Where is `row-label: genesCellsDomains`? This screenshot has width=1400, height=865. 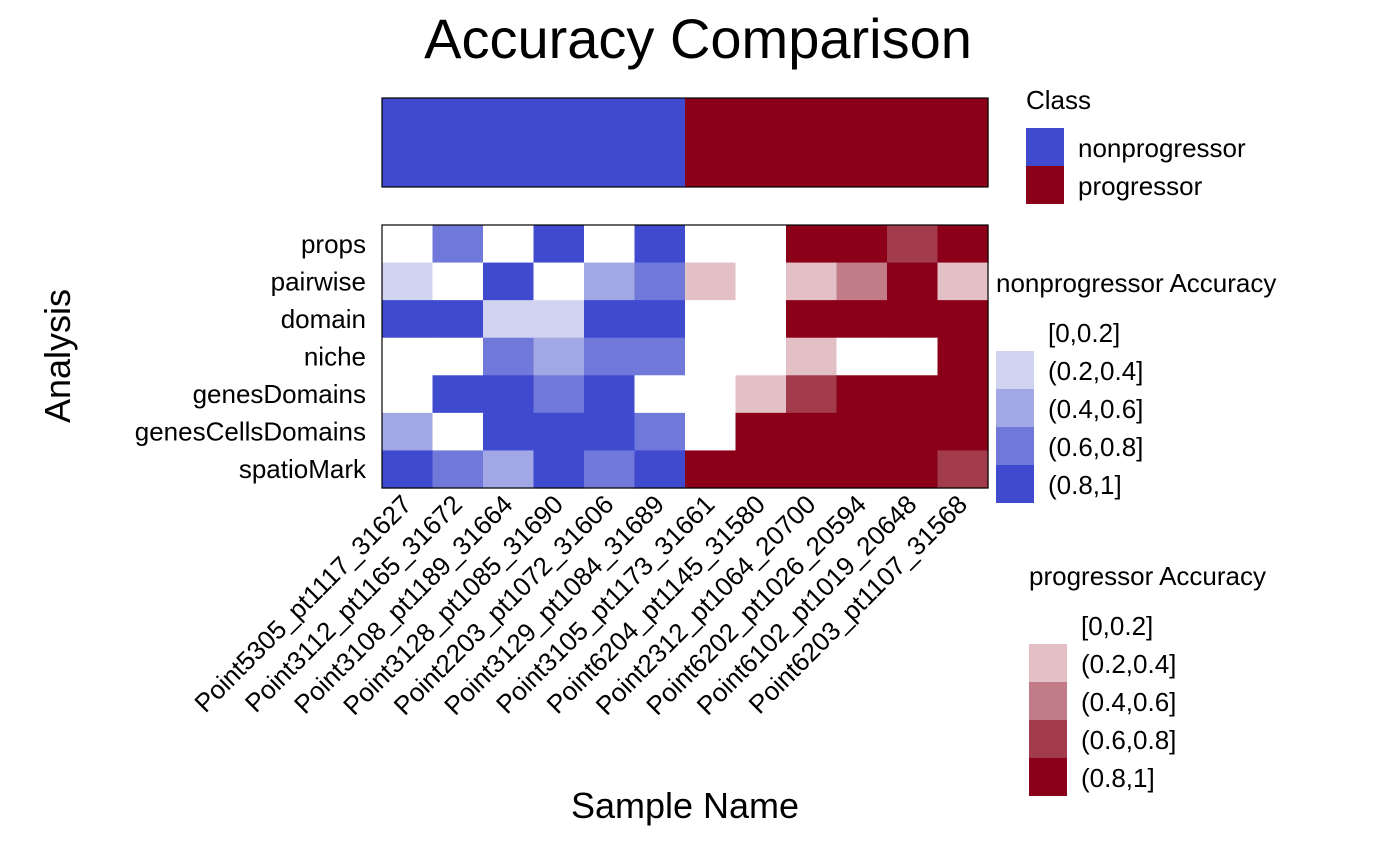 row-label: genesCellsDomains is located at coordinates (250, 432).